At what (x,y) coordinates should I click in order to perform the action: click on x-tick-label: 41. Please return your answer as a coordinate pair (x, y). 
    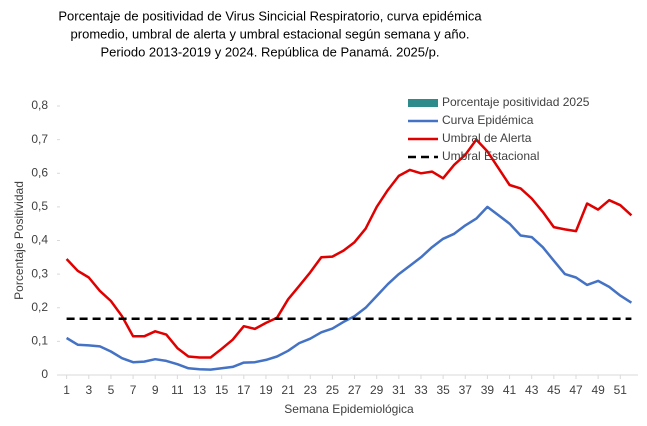
    Looking at the image, I should click on (510, 390).